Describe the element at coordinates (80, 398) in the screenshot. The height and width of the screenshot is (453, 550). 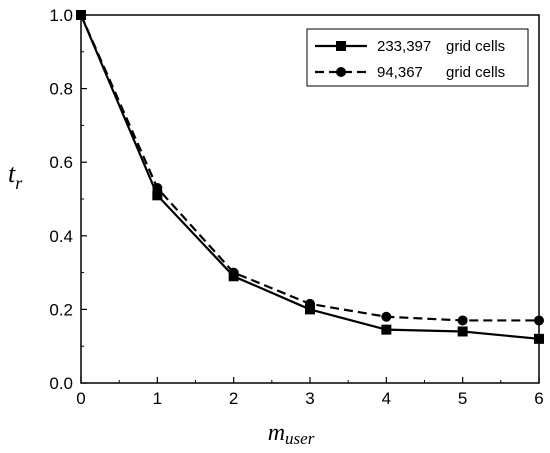
I see `x-tick-label: 0` at that location.